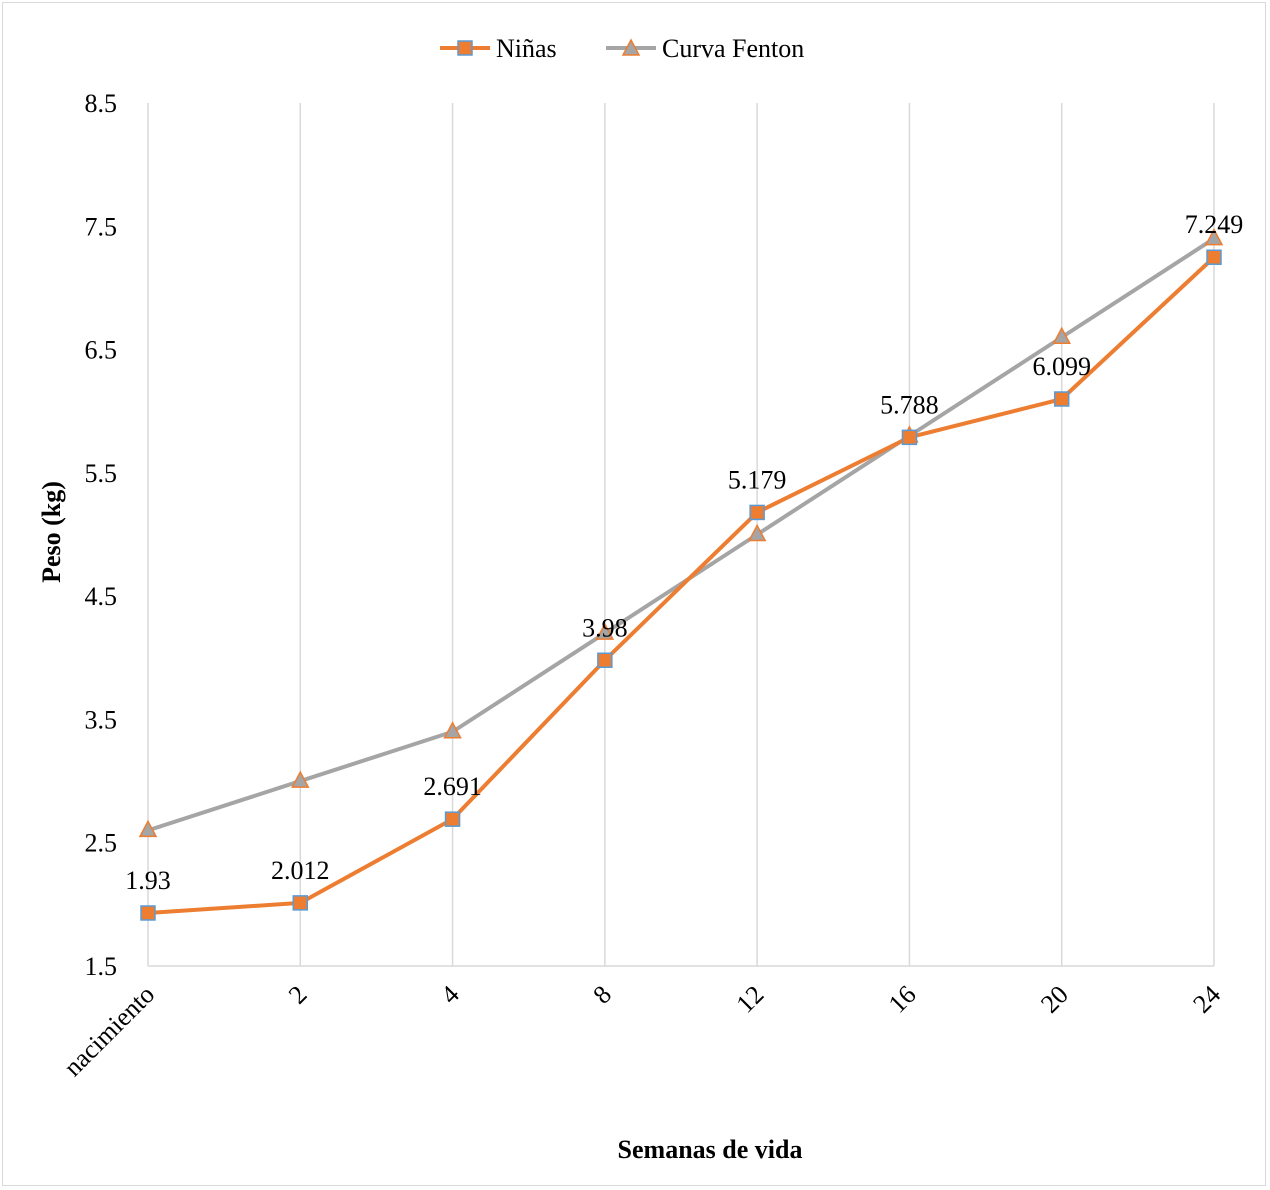 This screenshot has height=1190, width=1270. What do you see at coordinates (101, 966) in the screenshot?
I see `y-tick-label-1-5: 1.5` at bounding box center [101, 966].